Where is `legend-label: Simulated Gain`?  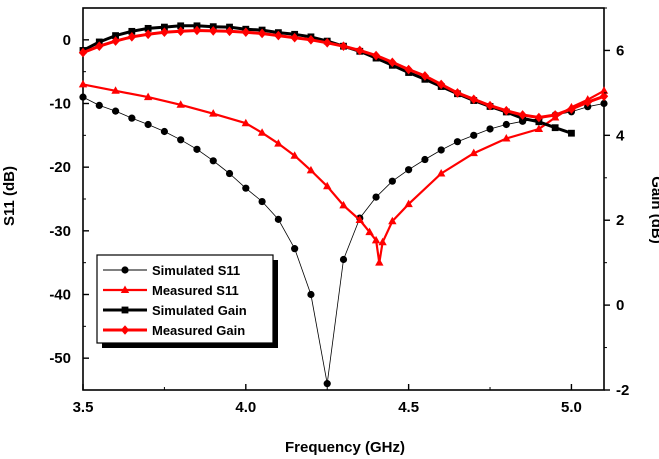 legend-label: Simulated Gain is located at coordinates (199, 310).